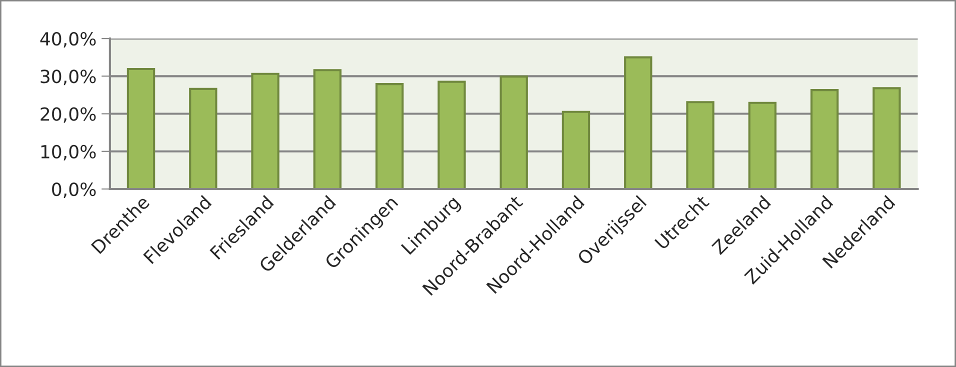  I want to click on y-tick-label: 30,0%, so click(68, 78).